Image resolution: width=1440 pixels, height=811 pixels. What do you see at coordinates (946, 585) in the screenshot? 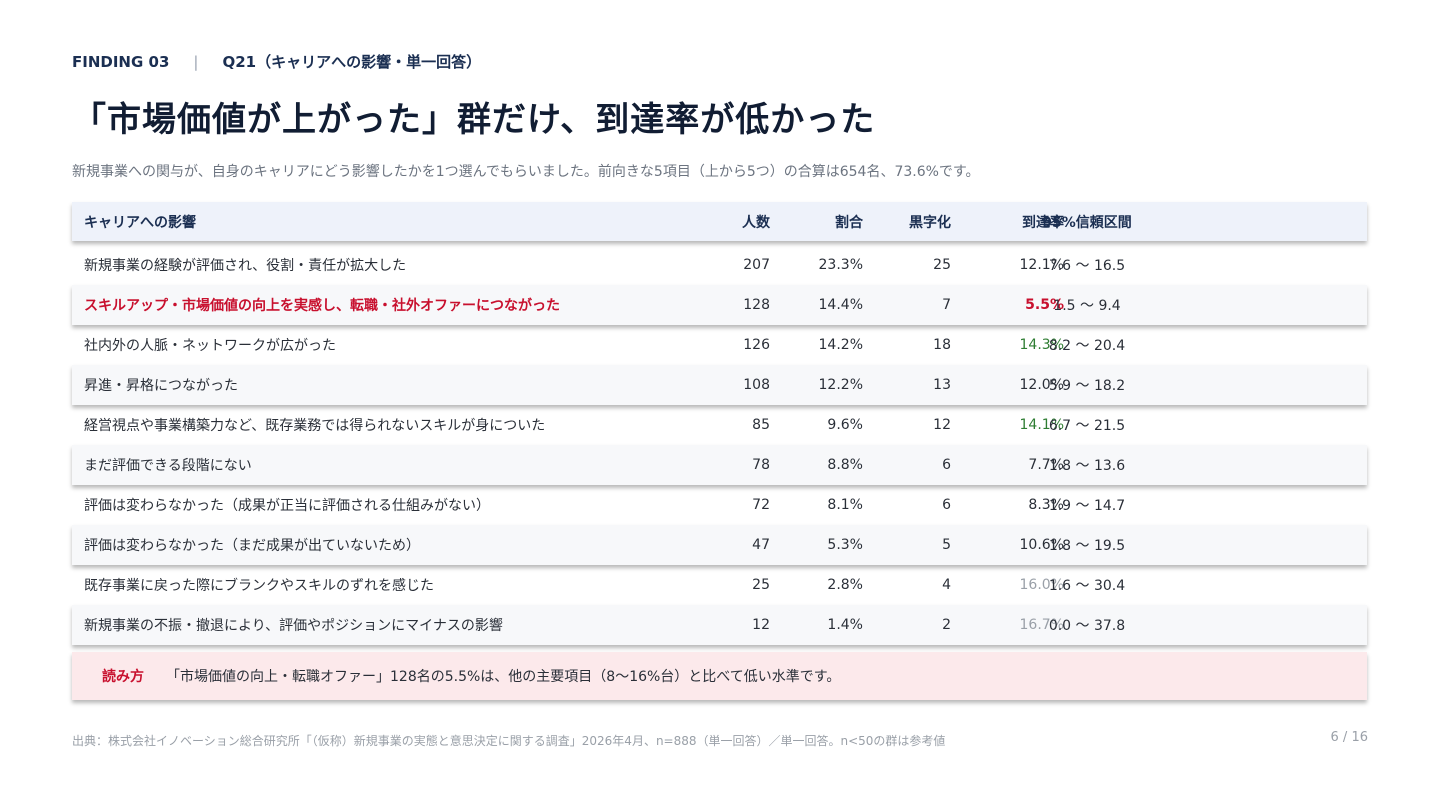
I see `row-profitable: 4` at bounding box center [946, 585].